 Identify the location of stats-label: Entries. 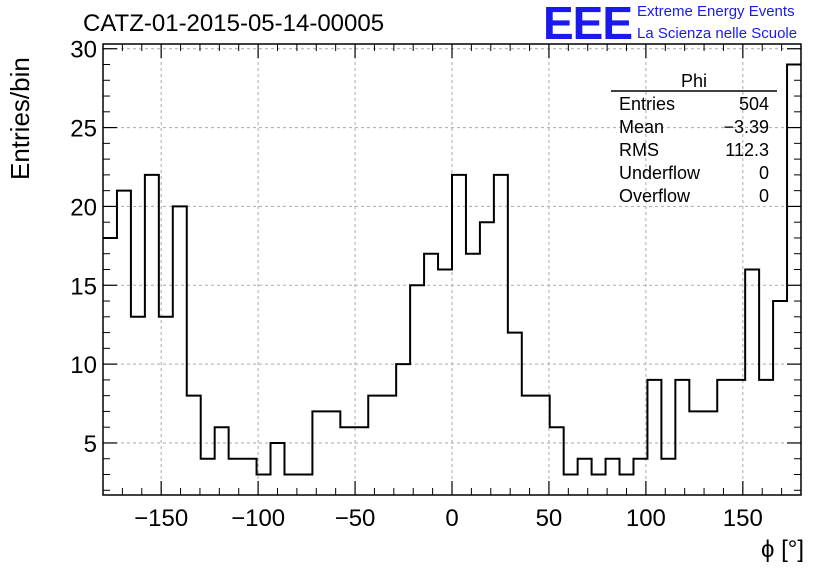
(647, 104).